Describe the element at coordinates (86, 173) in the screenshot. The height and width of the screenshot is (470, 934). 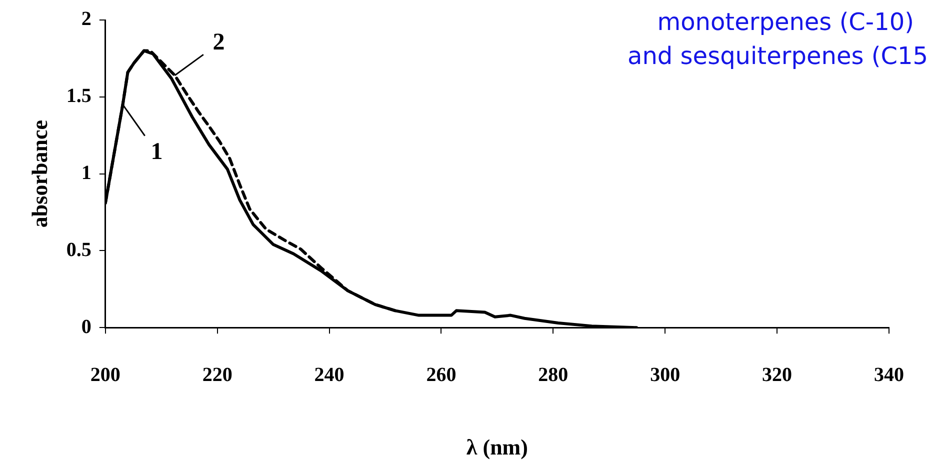
I see `y-tick-label: 1` at that location.